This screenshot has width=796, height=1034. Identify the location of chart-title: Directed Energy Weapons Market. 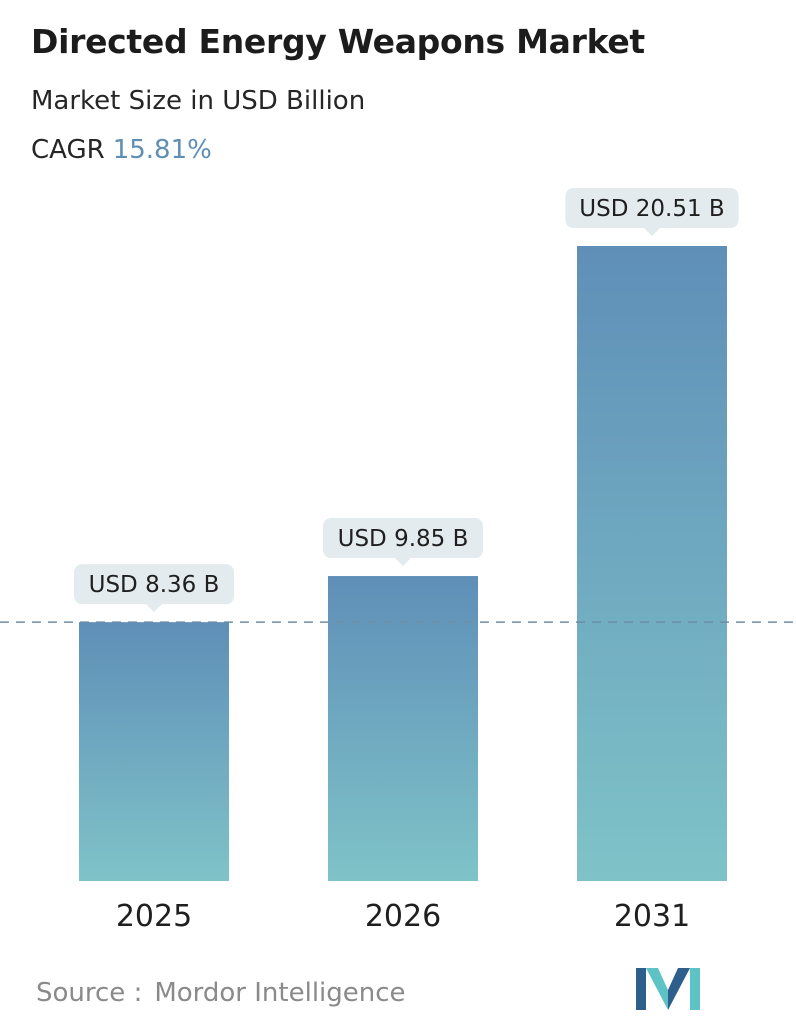
(338, 41).